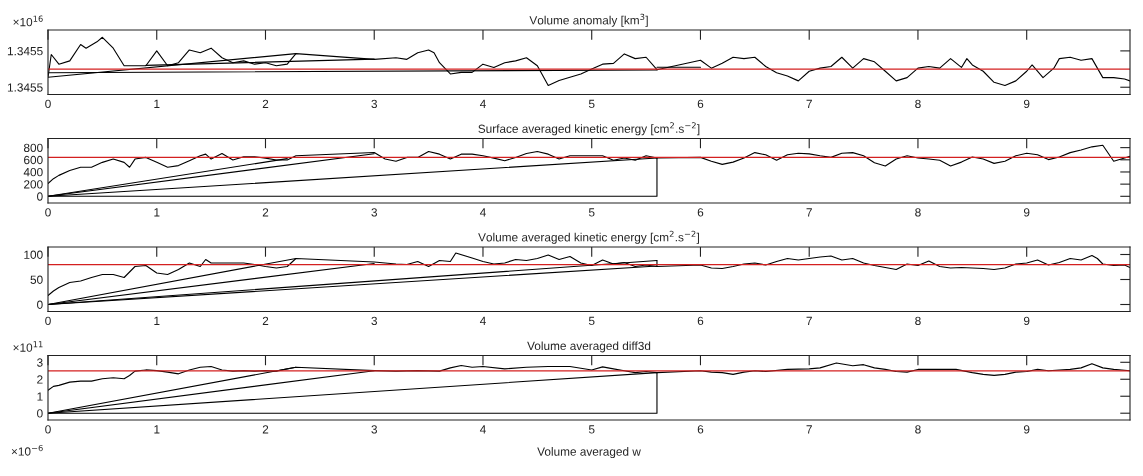  I want to click on text: ×10$^{16}$, so click(28, 21).